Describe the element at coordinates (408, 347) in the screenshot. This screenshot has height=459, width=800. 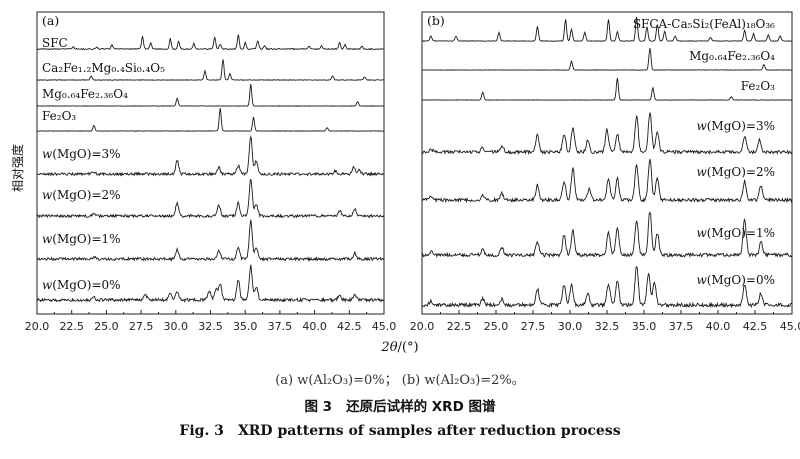
I see `x-axis-label-unit: /(°)` at that location.